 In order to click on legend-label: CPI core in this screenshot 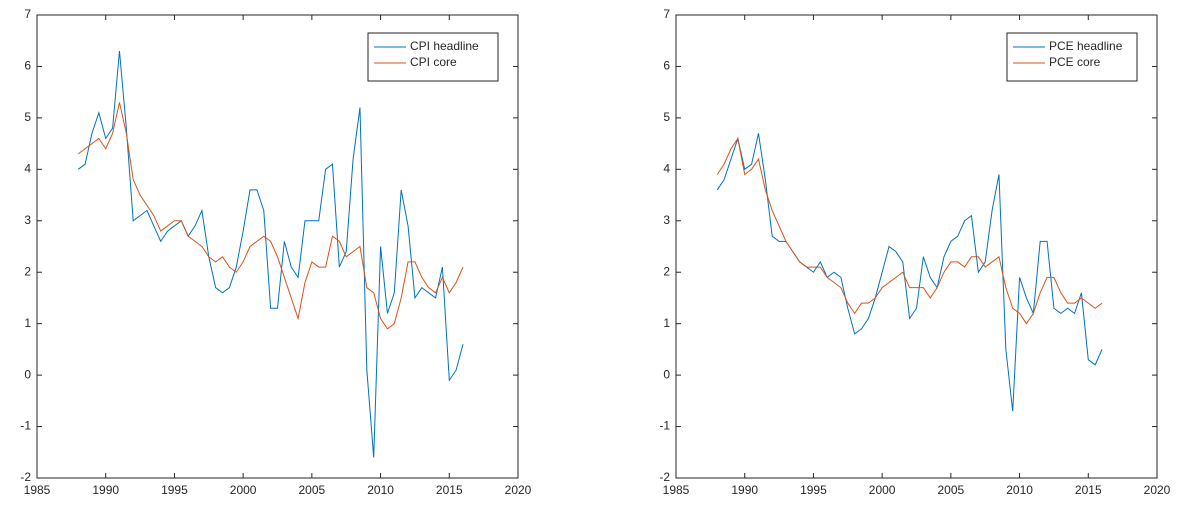, I will do `click(433, 62)`.